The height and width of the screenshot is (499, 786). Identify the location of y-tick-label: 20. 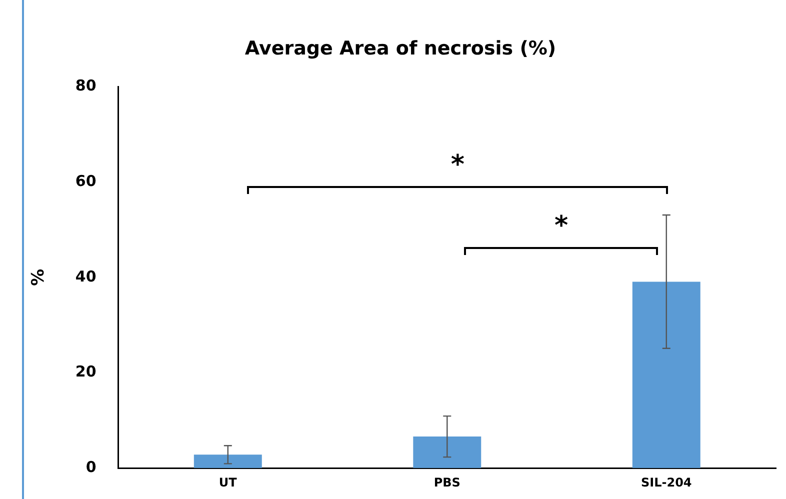
(85, 371).